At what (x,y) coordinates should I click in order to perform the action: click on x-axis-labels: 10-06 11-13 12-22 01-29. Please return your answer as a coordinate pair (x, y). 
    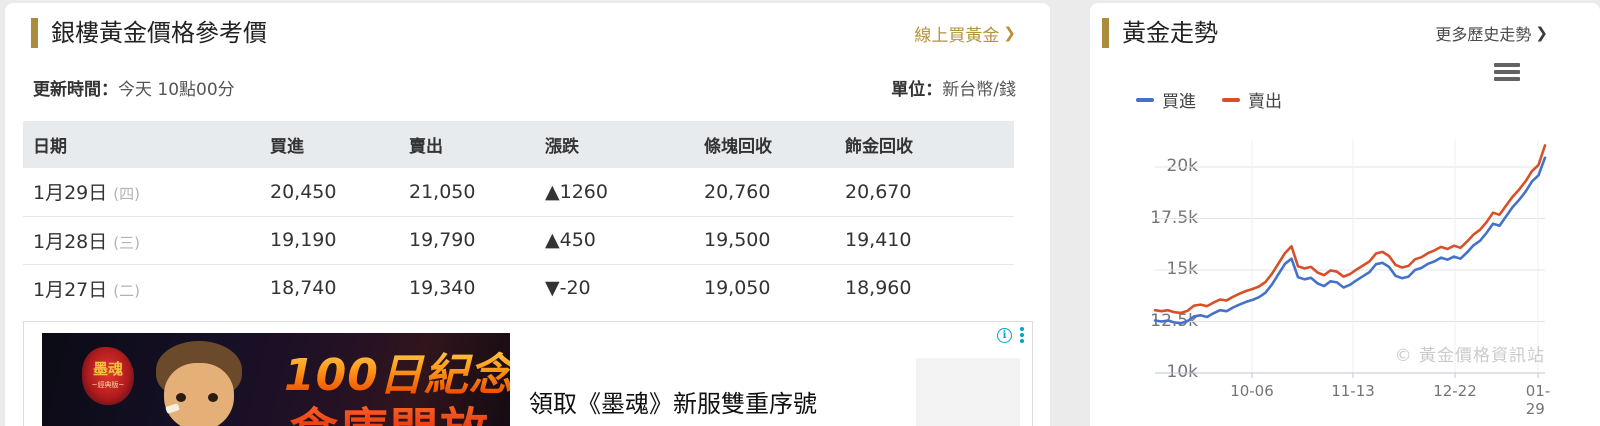
    Looking at the image, I should click on (1352, 400).